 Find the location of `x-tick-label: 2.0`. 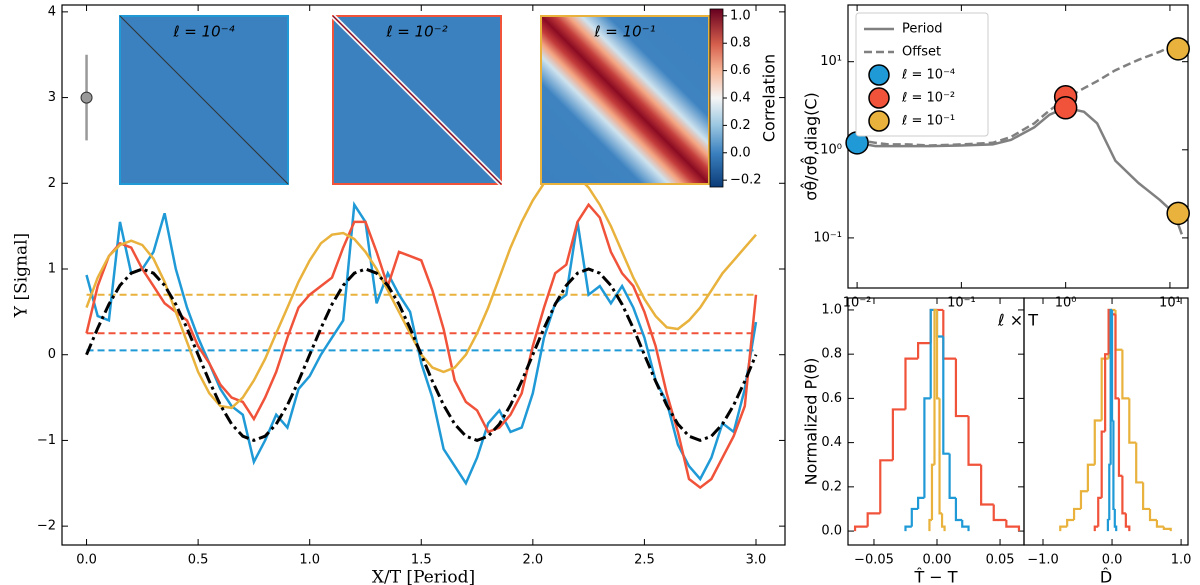

x-tick-label: 2.0 is located at coordinates (532, 560).